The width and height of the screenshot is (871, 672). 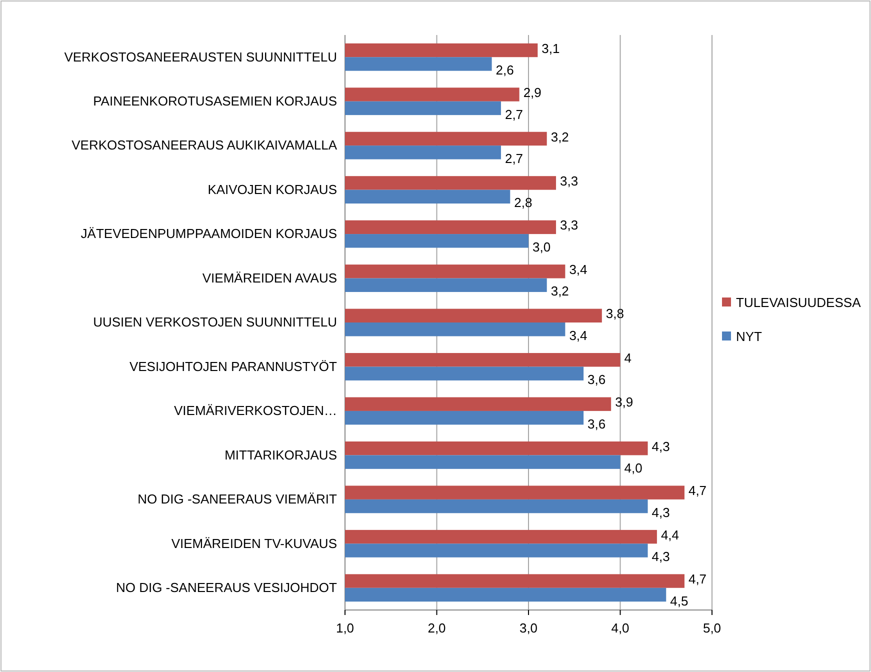 I want to click on y-tick-label: VERKOSTOSANEERAUSTEN SUUNNITTELU, so click(x=200, y=56).